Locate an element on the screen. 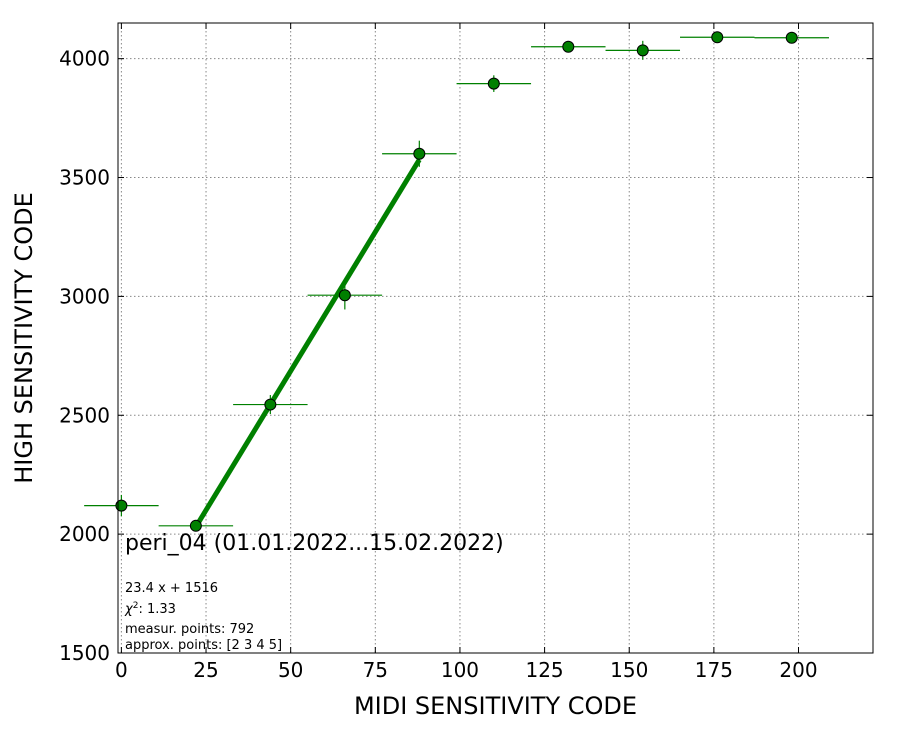  x-tick-label: 200 is located at coordinates (798, 670).